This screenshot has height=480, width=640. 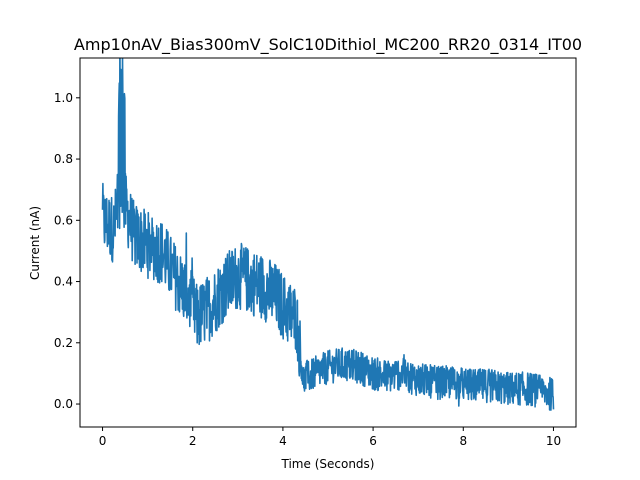 I want to click on x-tick-label: 4, so click(x=283, y=441).